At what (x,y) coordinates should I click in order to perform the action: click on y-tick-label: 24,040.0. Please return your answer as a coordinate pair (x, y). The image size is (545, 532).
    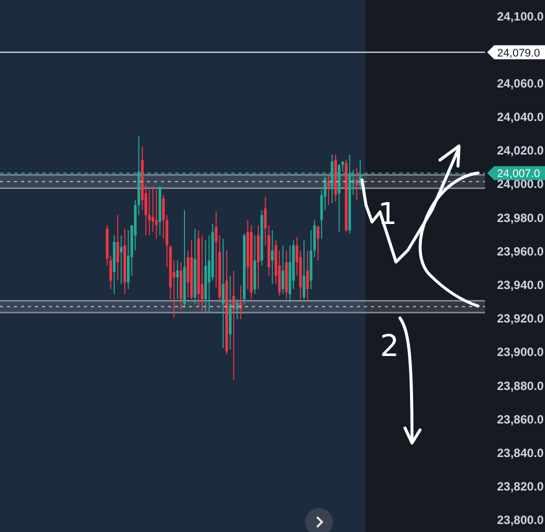
    Looking at the image, I should click on (520, 117).